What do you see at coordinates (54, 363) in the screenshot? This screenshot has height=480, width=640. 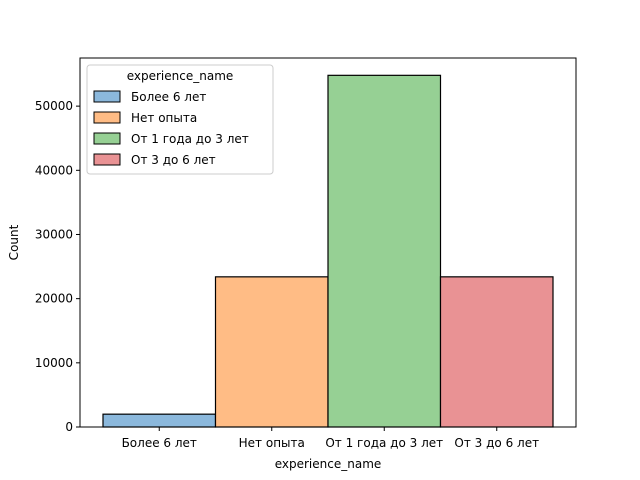 I see `y-tick-label-1: 10000` at bounding box center [54, 363].